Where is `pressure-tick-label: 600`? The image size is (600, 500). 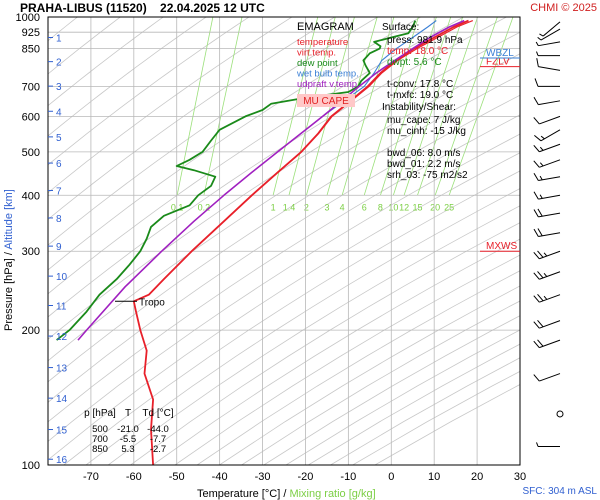
pressure-tick-label: 600 is located at coordinates (31, 117).